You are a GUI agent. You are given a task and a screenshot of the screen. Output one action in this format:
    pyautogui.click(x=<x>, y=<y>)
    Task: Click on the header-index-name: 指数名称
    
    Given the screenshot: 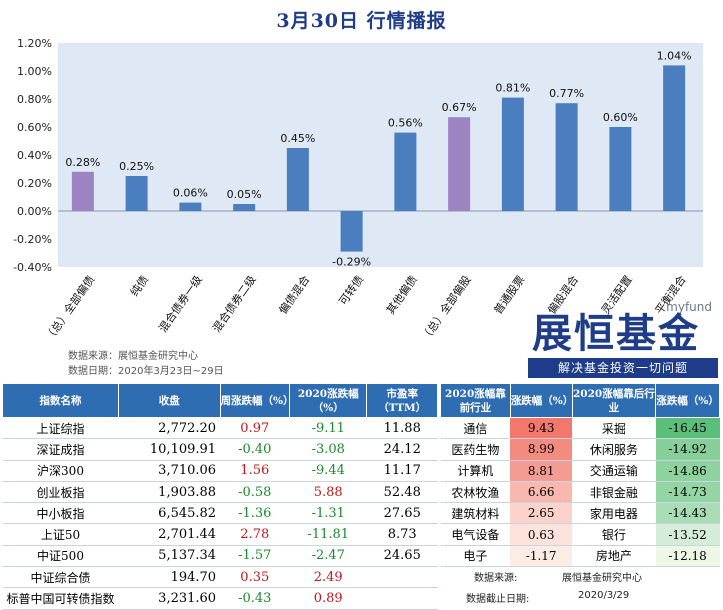 What is the action you would take?
    pyautogui.click(x=60, y=400)
    